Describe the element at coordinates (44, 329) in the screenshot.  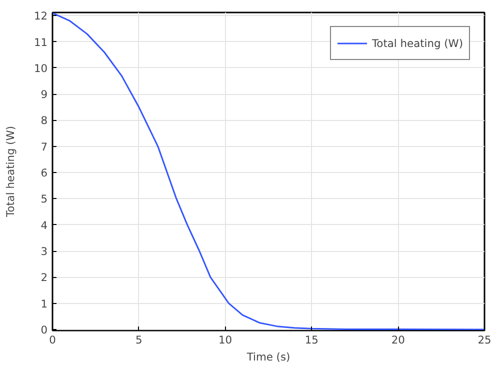
I see `y-tick-label: 0` at that location.